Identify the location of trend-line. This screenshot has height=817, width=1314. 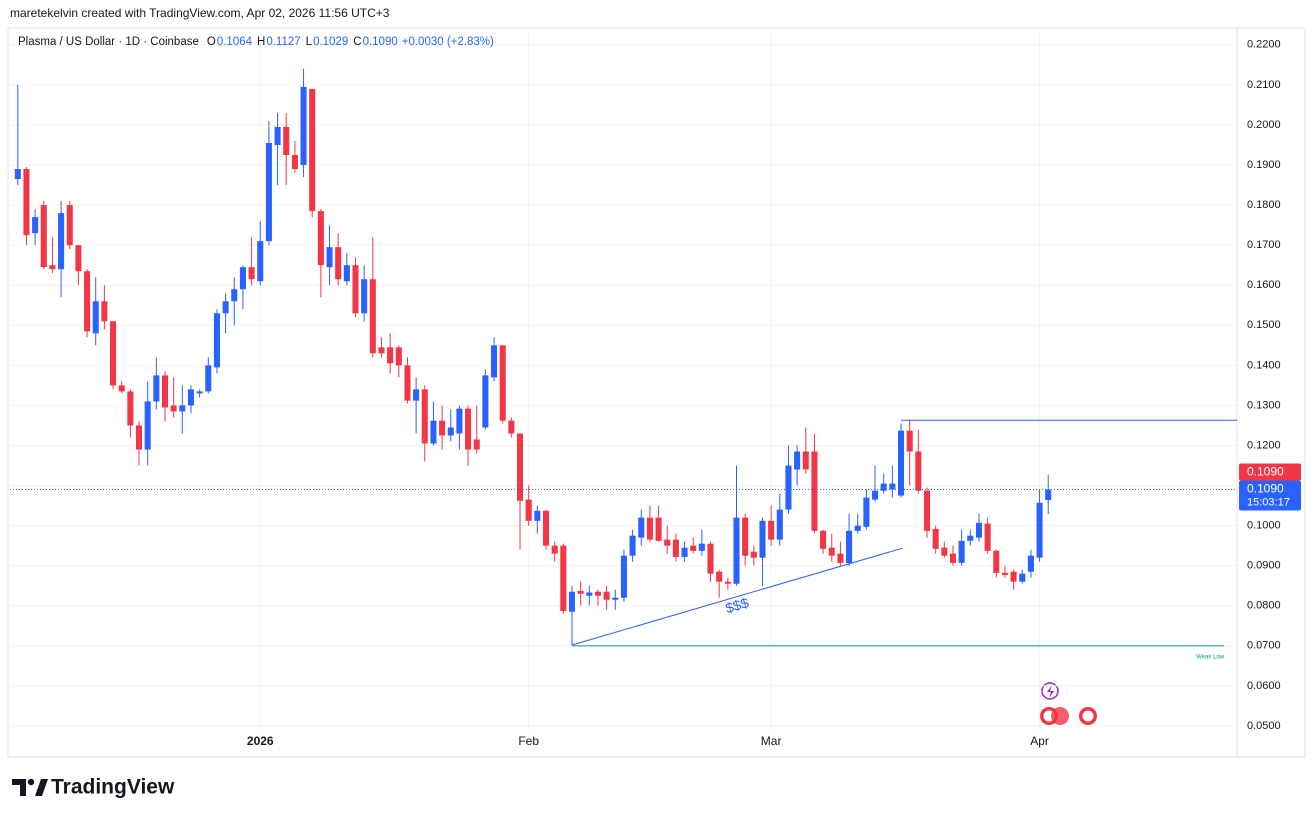
(737, 596).